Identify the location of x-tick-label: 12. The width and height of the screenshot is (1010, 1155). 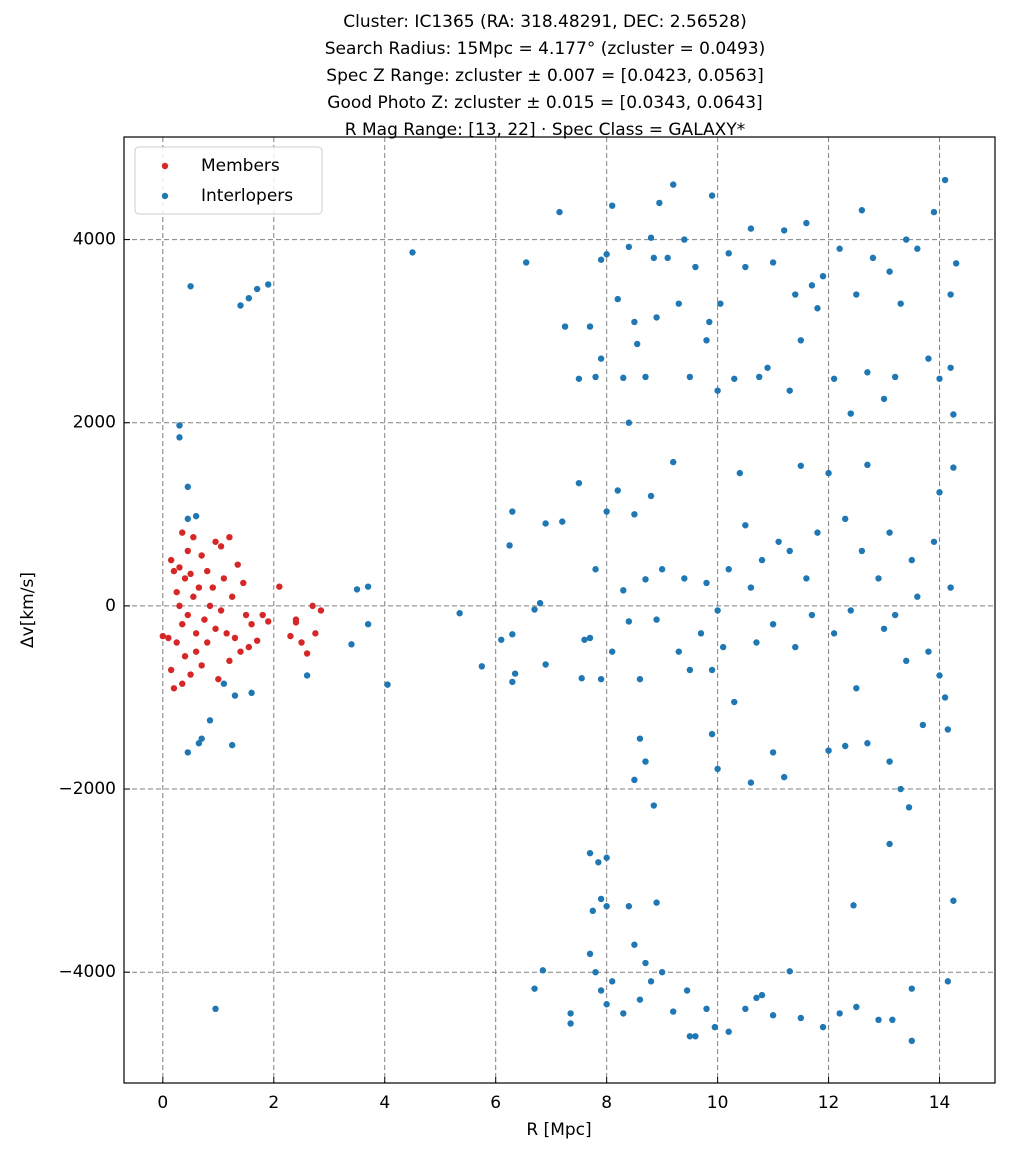
(829, 1103).